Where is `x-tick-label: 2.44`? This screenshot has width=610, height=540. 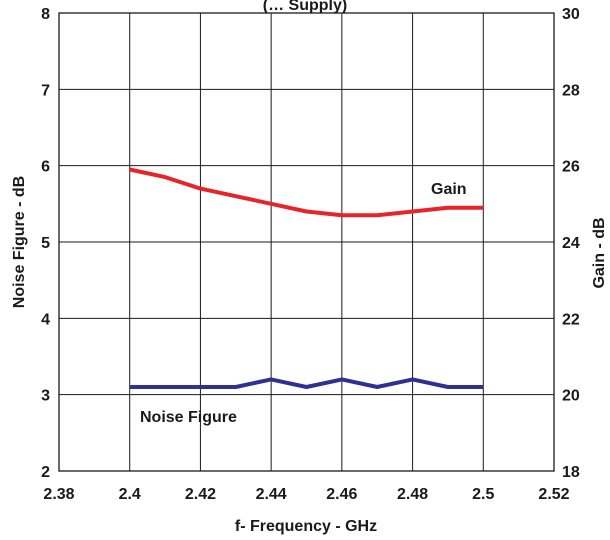
x-tick-label: 2.44 is located at coordinates (271, 494).